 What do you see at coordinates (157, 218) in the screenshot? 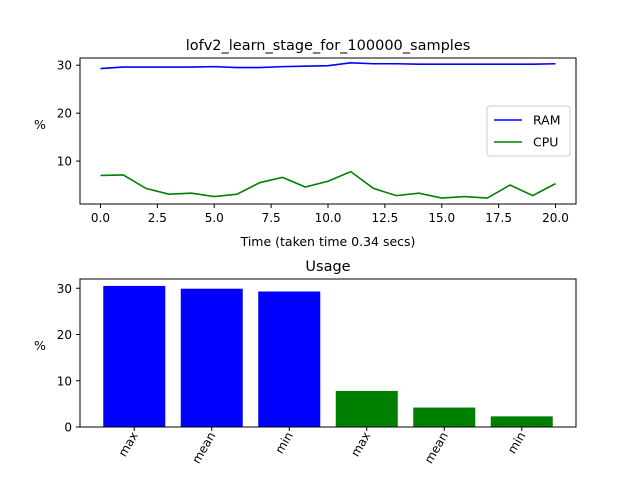
I see `x-tick-label: 2.5` at bounding box center [157, 218].